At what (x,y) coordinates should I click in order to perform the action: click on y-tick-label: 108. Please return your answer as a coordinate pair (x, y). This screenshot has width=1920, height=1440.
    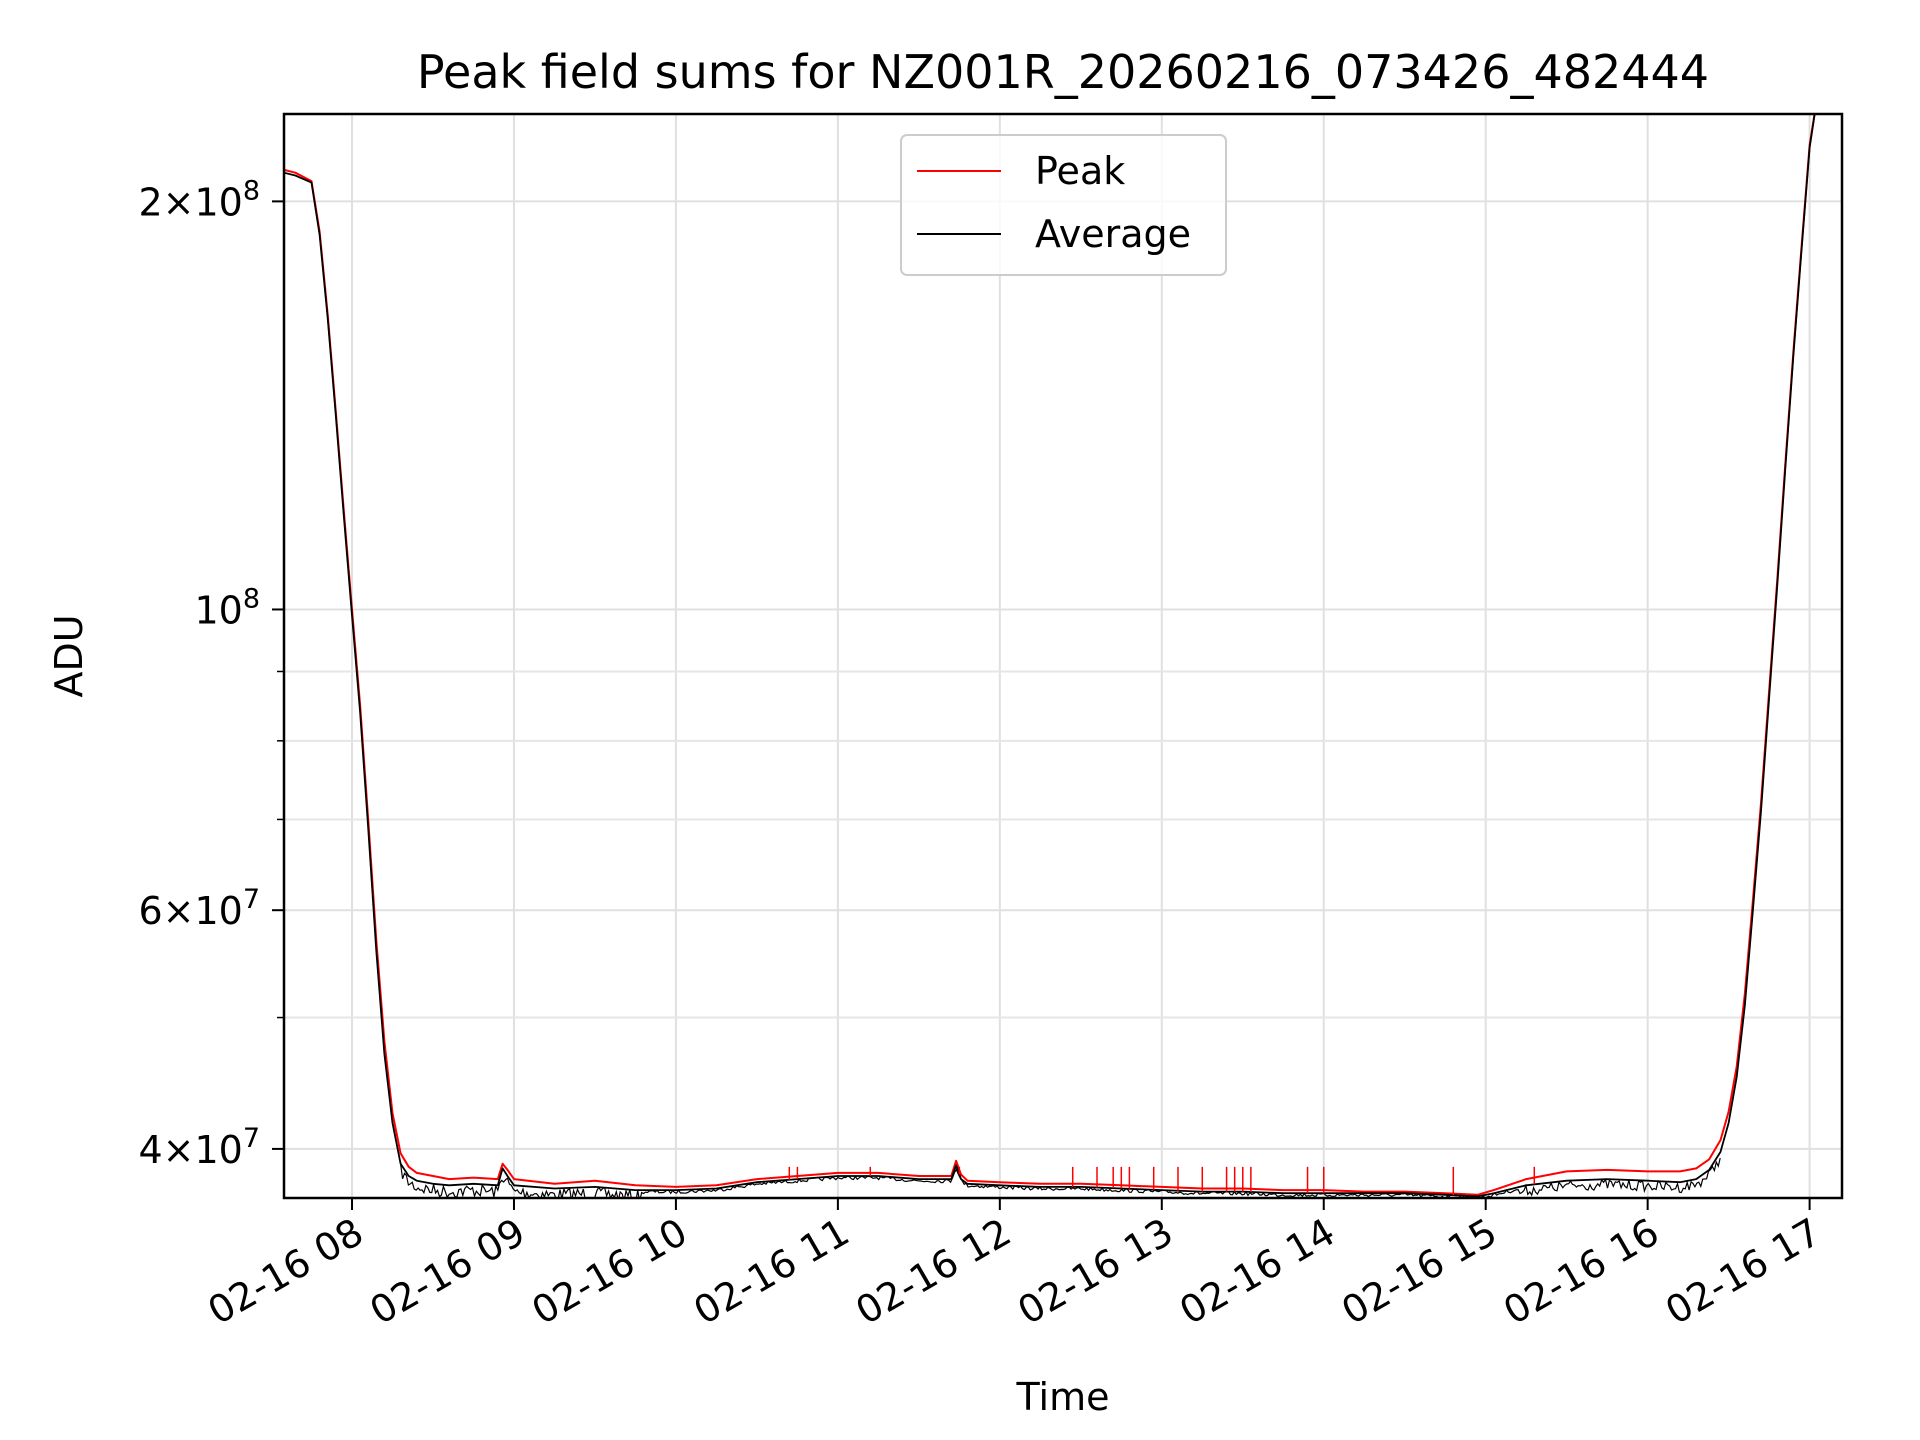
    Looking at the image, I should click on (227, 607).